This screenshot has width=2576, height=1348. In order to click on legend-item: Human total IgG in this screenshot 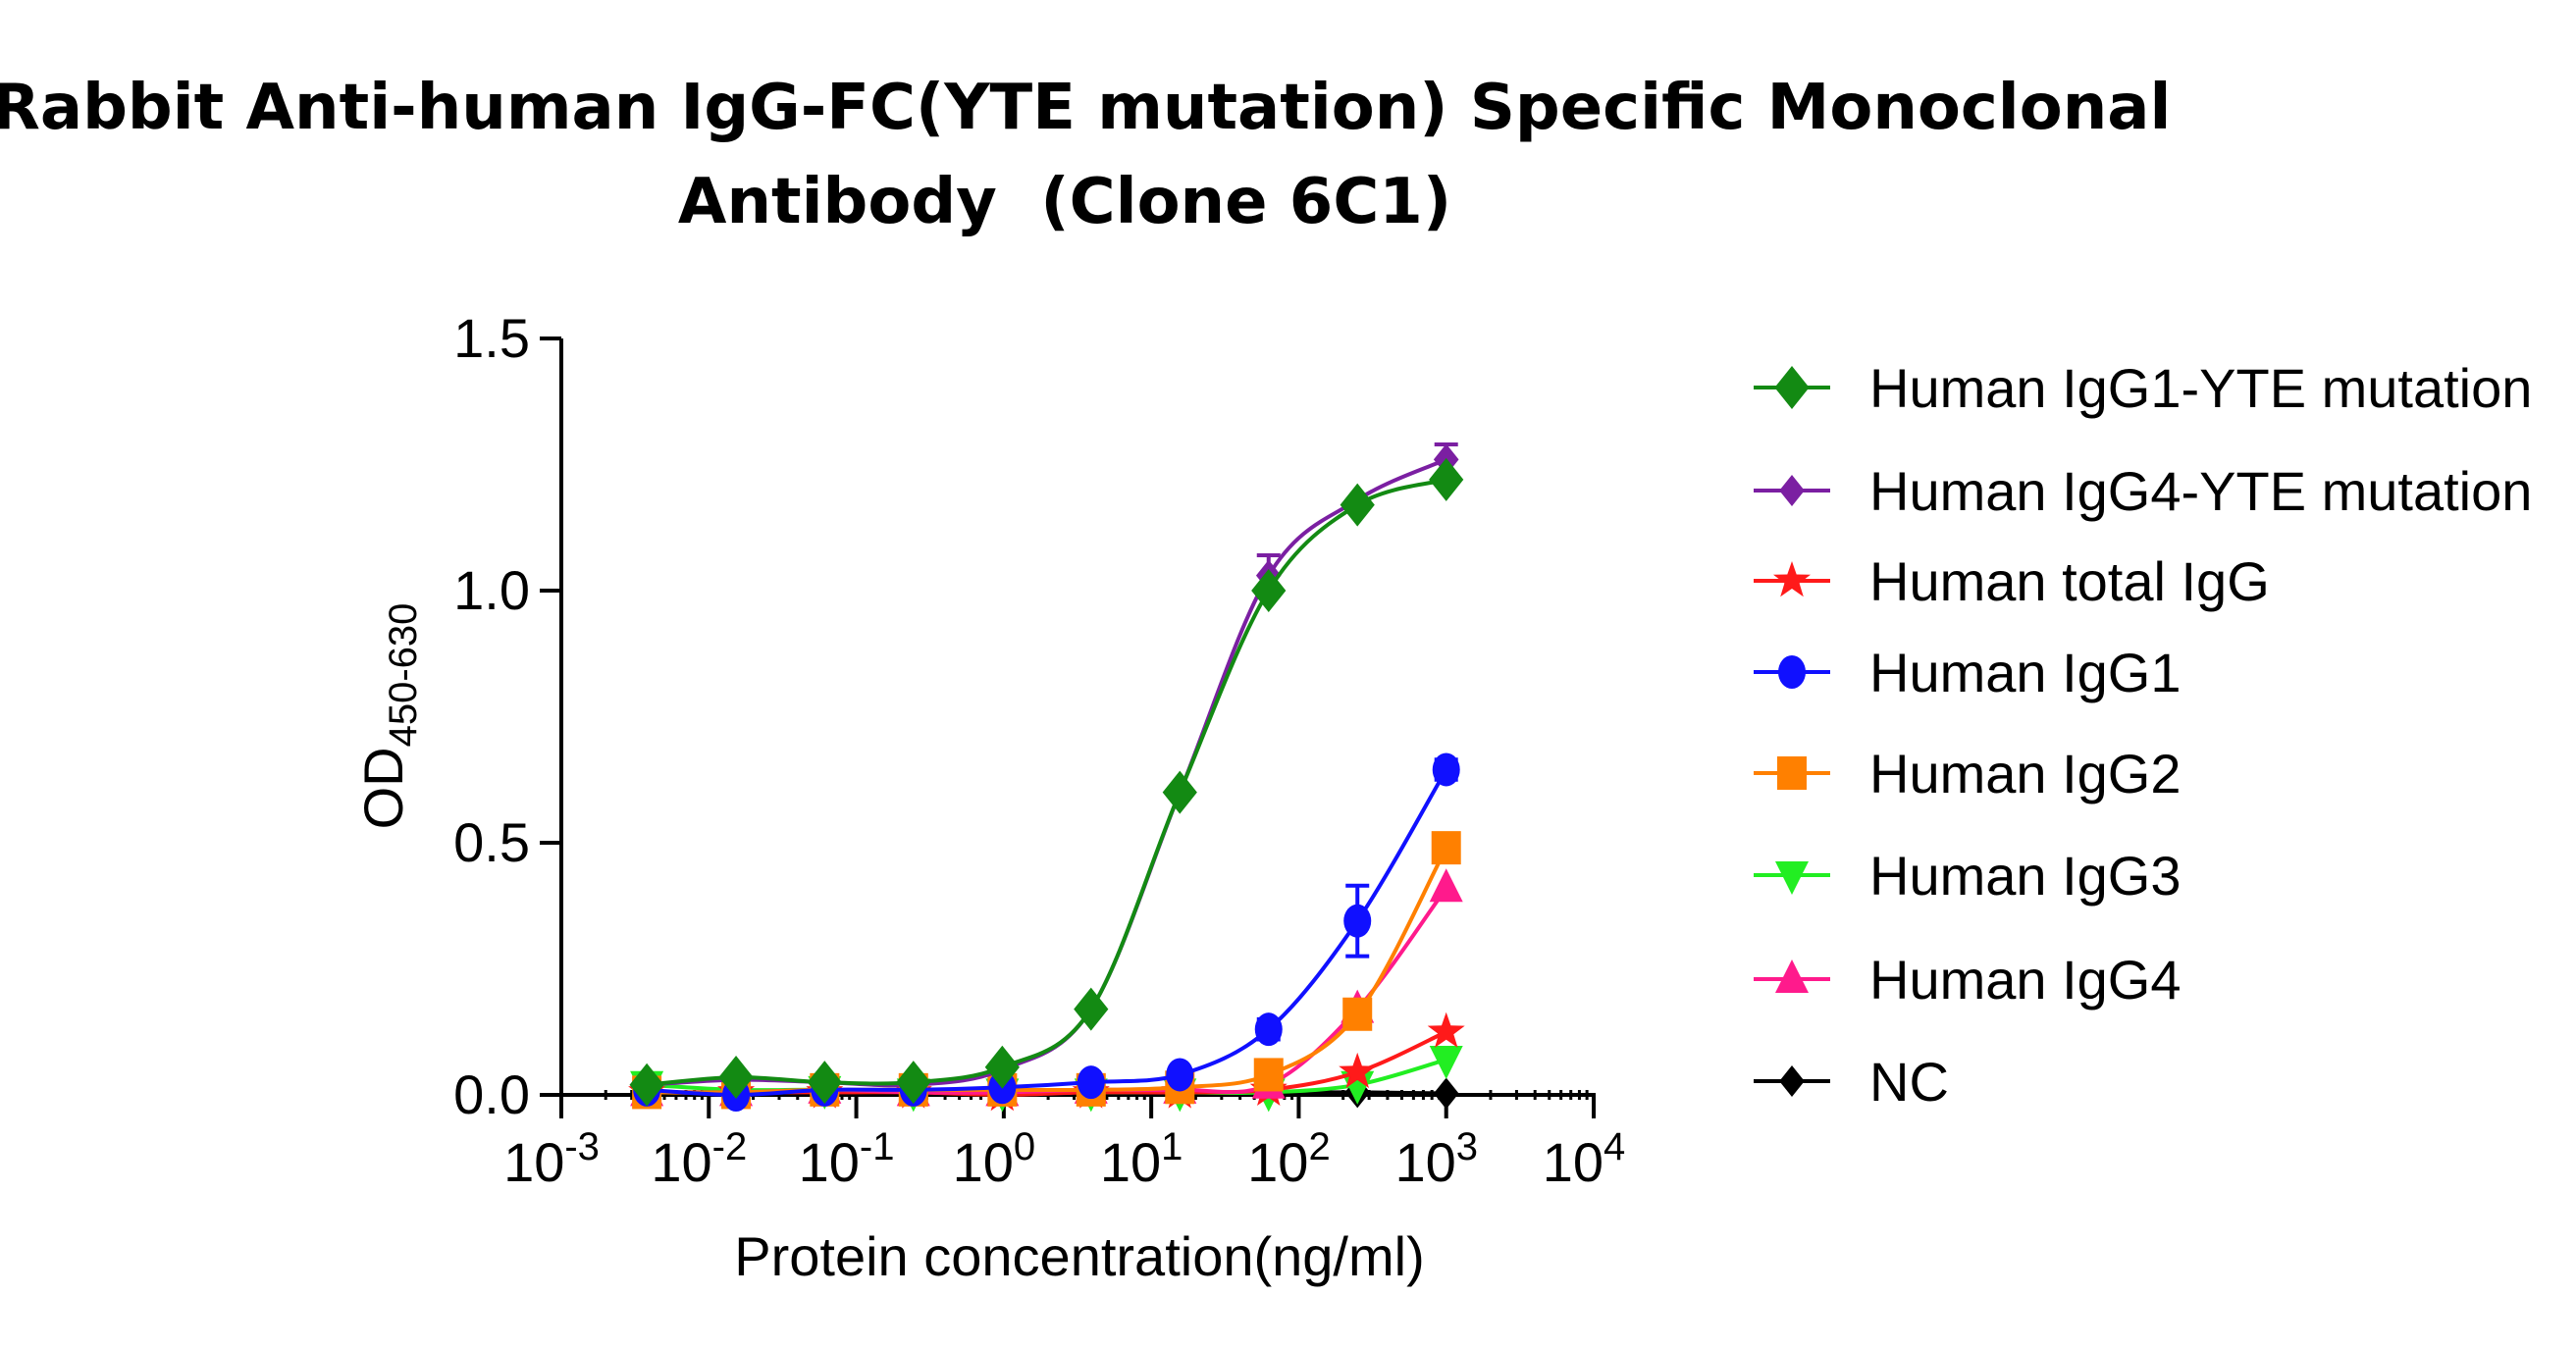, I will do `click(2012, 581)`.